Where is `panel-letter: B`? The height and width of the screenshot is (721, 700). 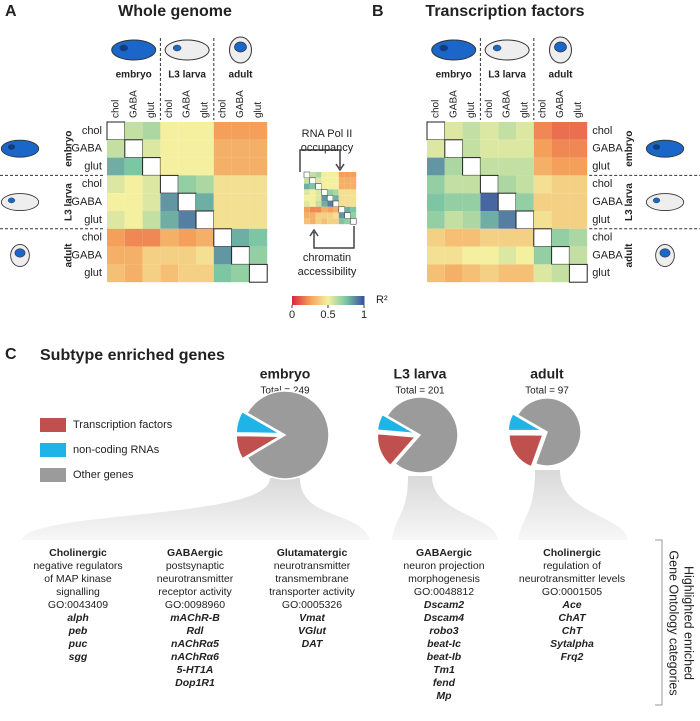 panel-letter: B is located at coordinates (378, 11).